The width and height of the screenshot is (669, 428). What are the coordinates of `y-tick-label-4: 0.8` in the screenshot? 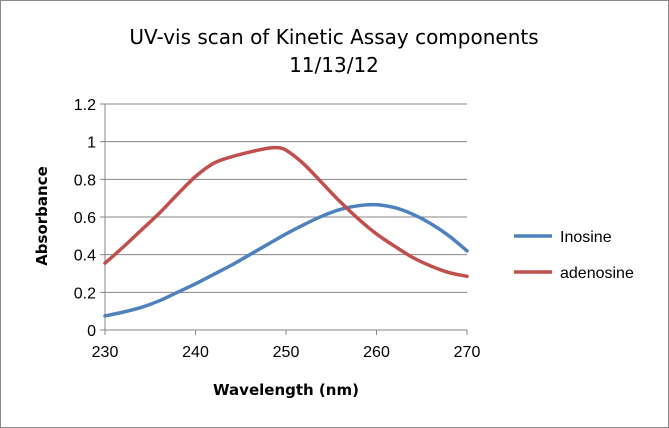 It's located at (85, 180).